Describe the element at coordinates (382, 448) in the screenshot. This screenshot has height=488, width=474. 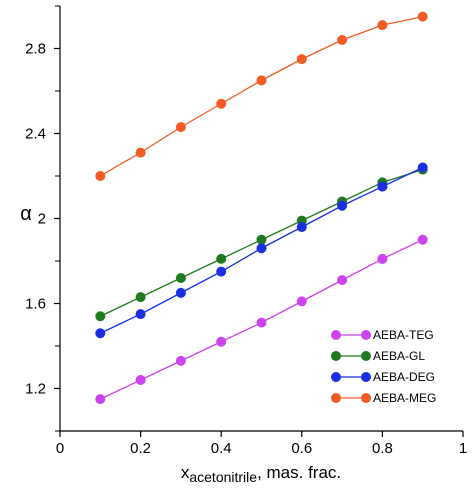
I see `x-tick-label: 0.8` at that location.